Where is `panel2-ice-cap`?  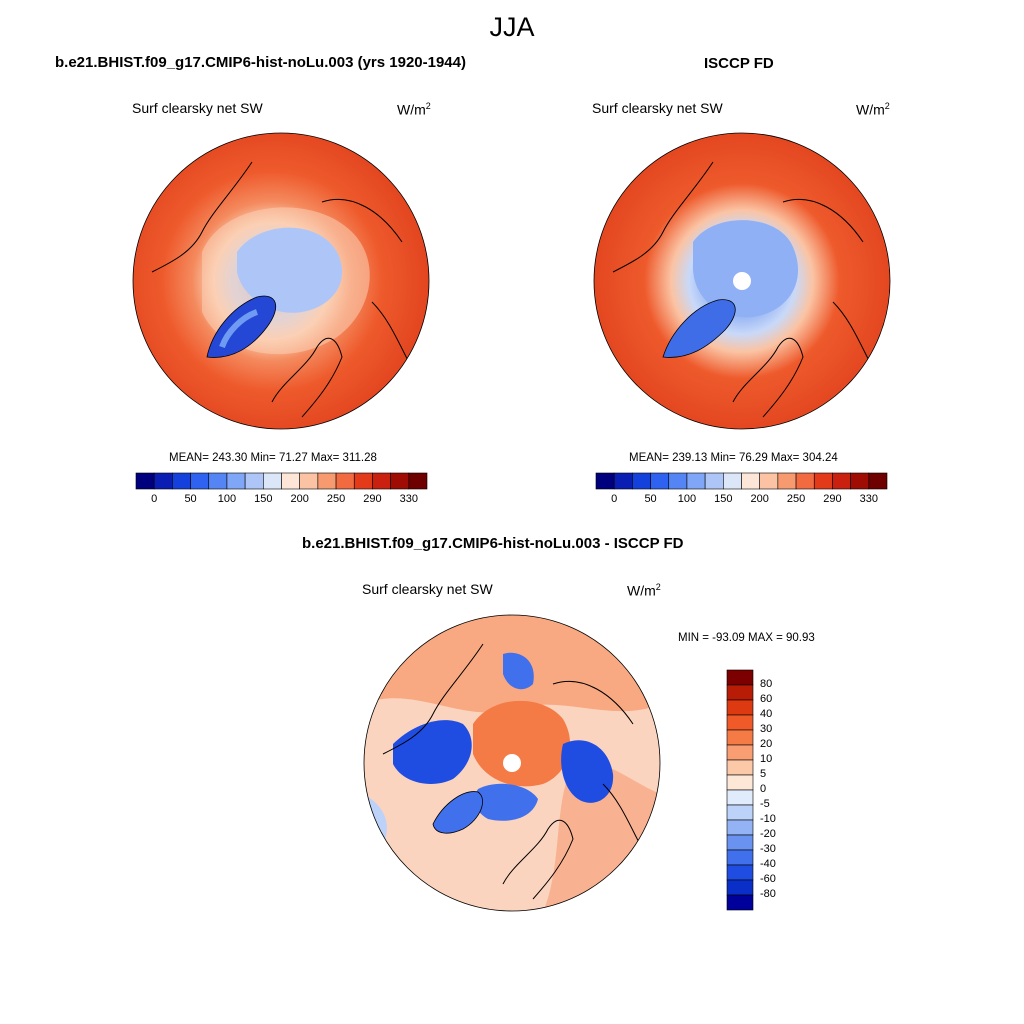 panel2-ice-cap is located at coordinates (746, 269).